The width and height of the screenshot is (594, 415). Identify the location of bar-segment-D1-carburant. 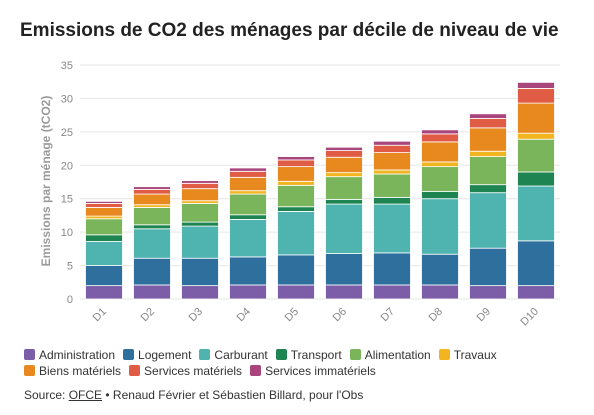
(104, 253).